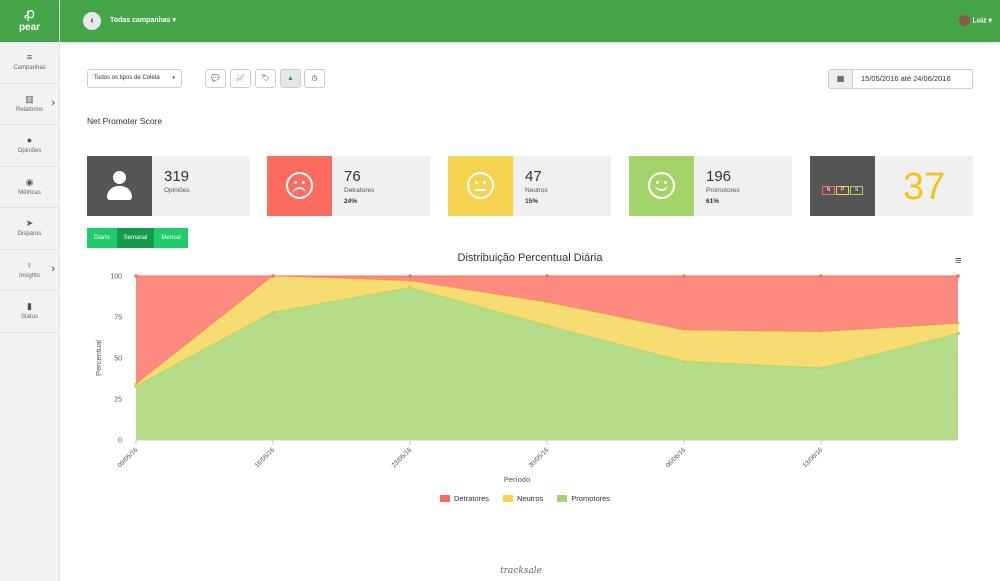 The width and height of the screenshot is (1000, 581). What do you see at coordinates (29, 63) in the screenshot?
I see `sidebar-item-campanhas: ≡ Campanhas` at bounding box center [29, 63].